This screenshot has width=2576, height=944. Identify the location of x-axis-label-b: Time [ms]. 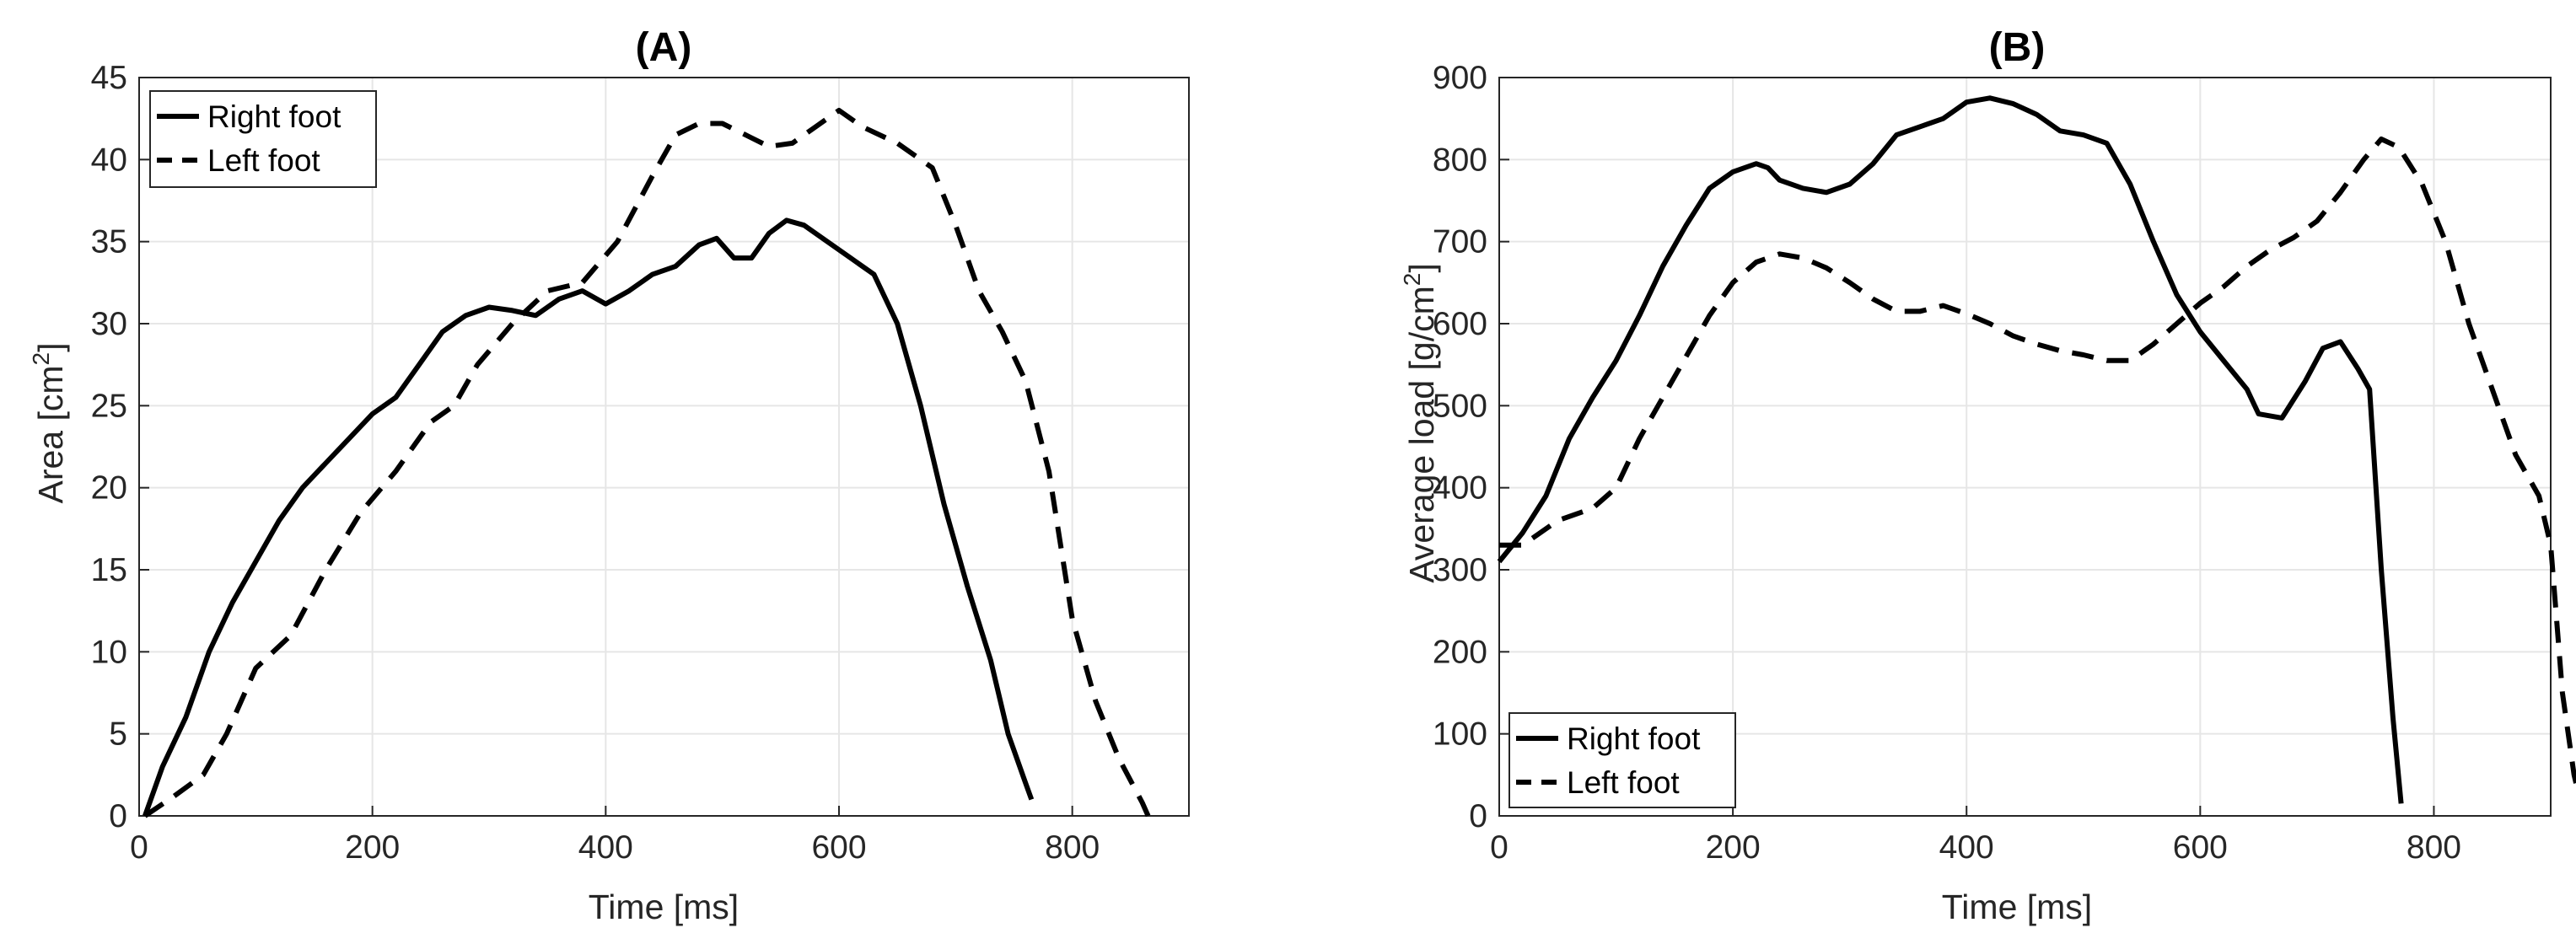
(2017, 907).